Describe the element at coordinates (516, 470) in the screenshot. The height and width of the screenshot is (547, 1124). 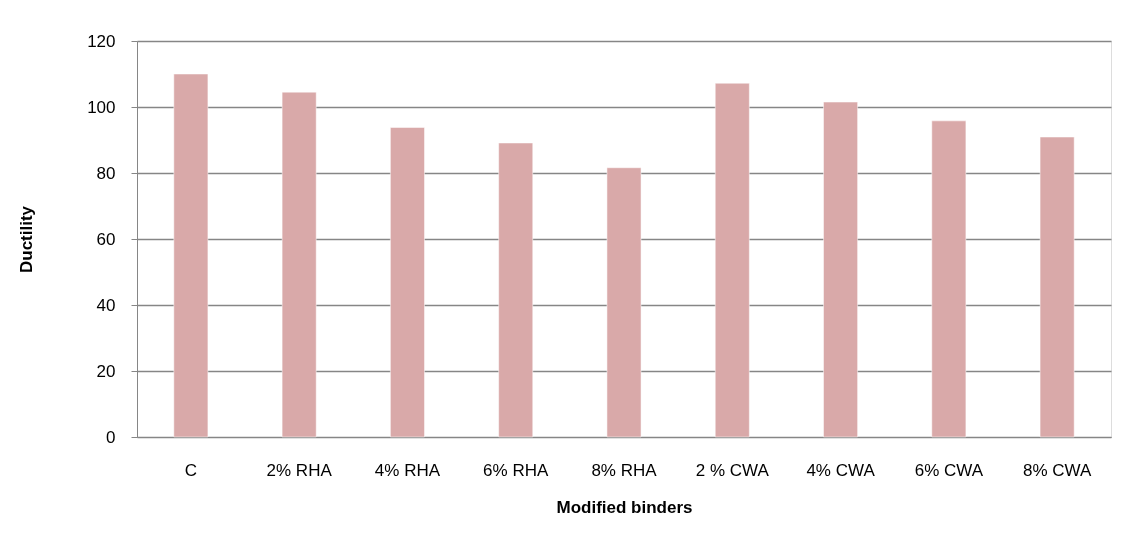
I see `x-tick-label: 6% RHA` at that location.